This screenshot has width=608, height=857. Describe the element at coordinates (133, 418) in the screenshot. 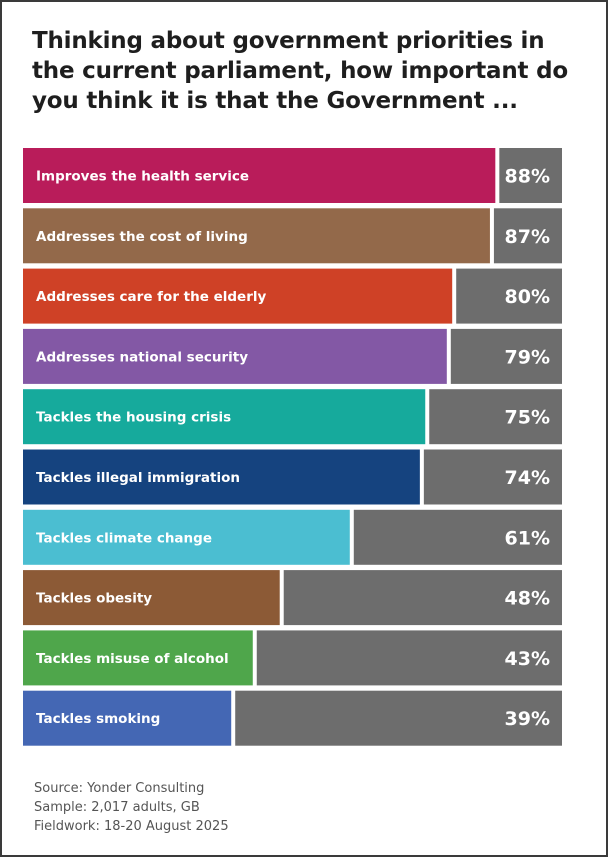

I see `category-label: Tackles the housing crisis` at that location.